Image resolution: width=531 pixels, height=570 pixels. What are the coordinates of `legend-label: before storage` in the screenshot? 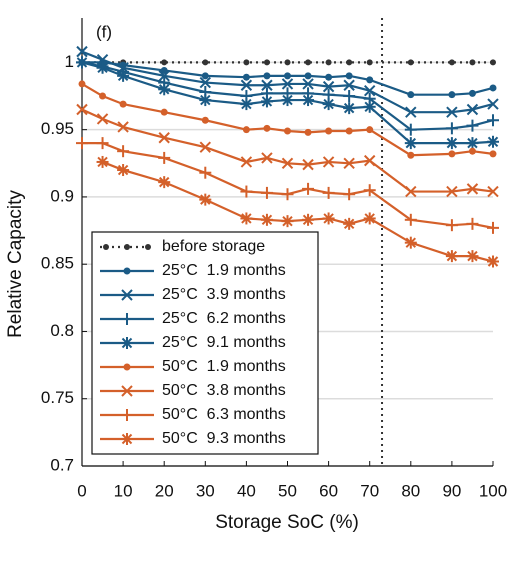 It's located at (213, 246).